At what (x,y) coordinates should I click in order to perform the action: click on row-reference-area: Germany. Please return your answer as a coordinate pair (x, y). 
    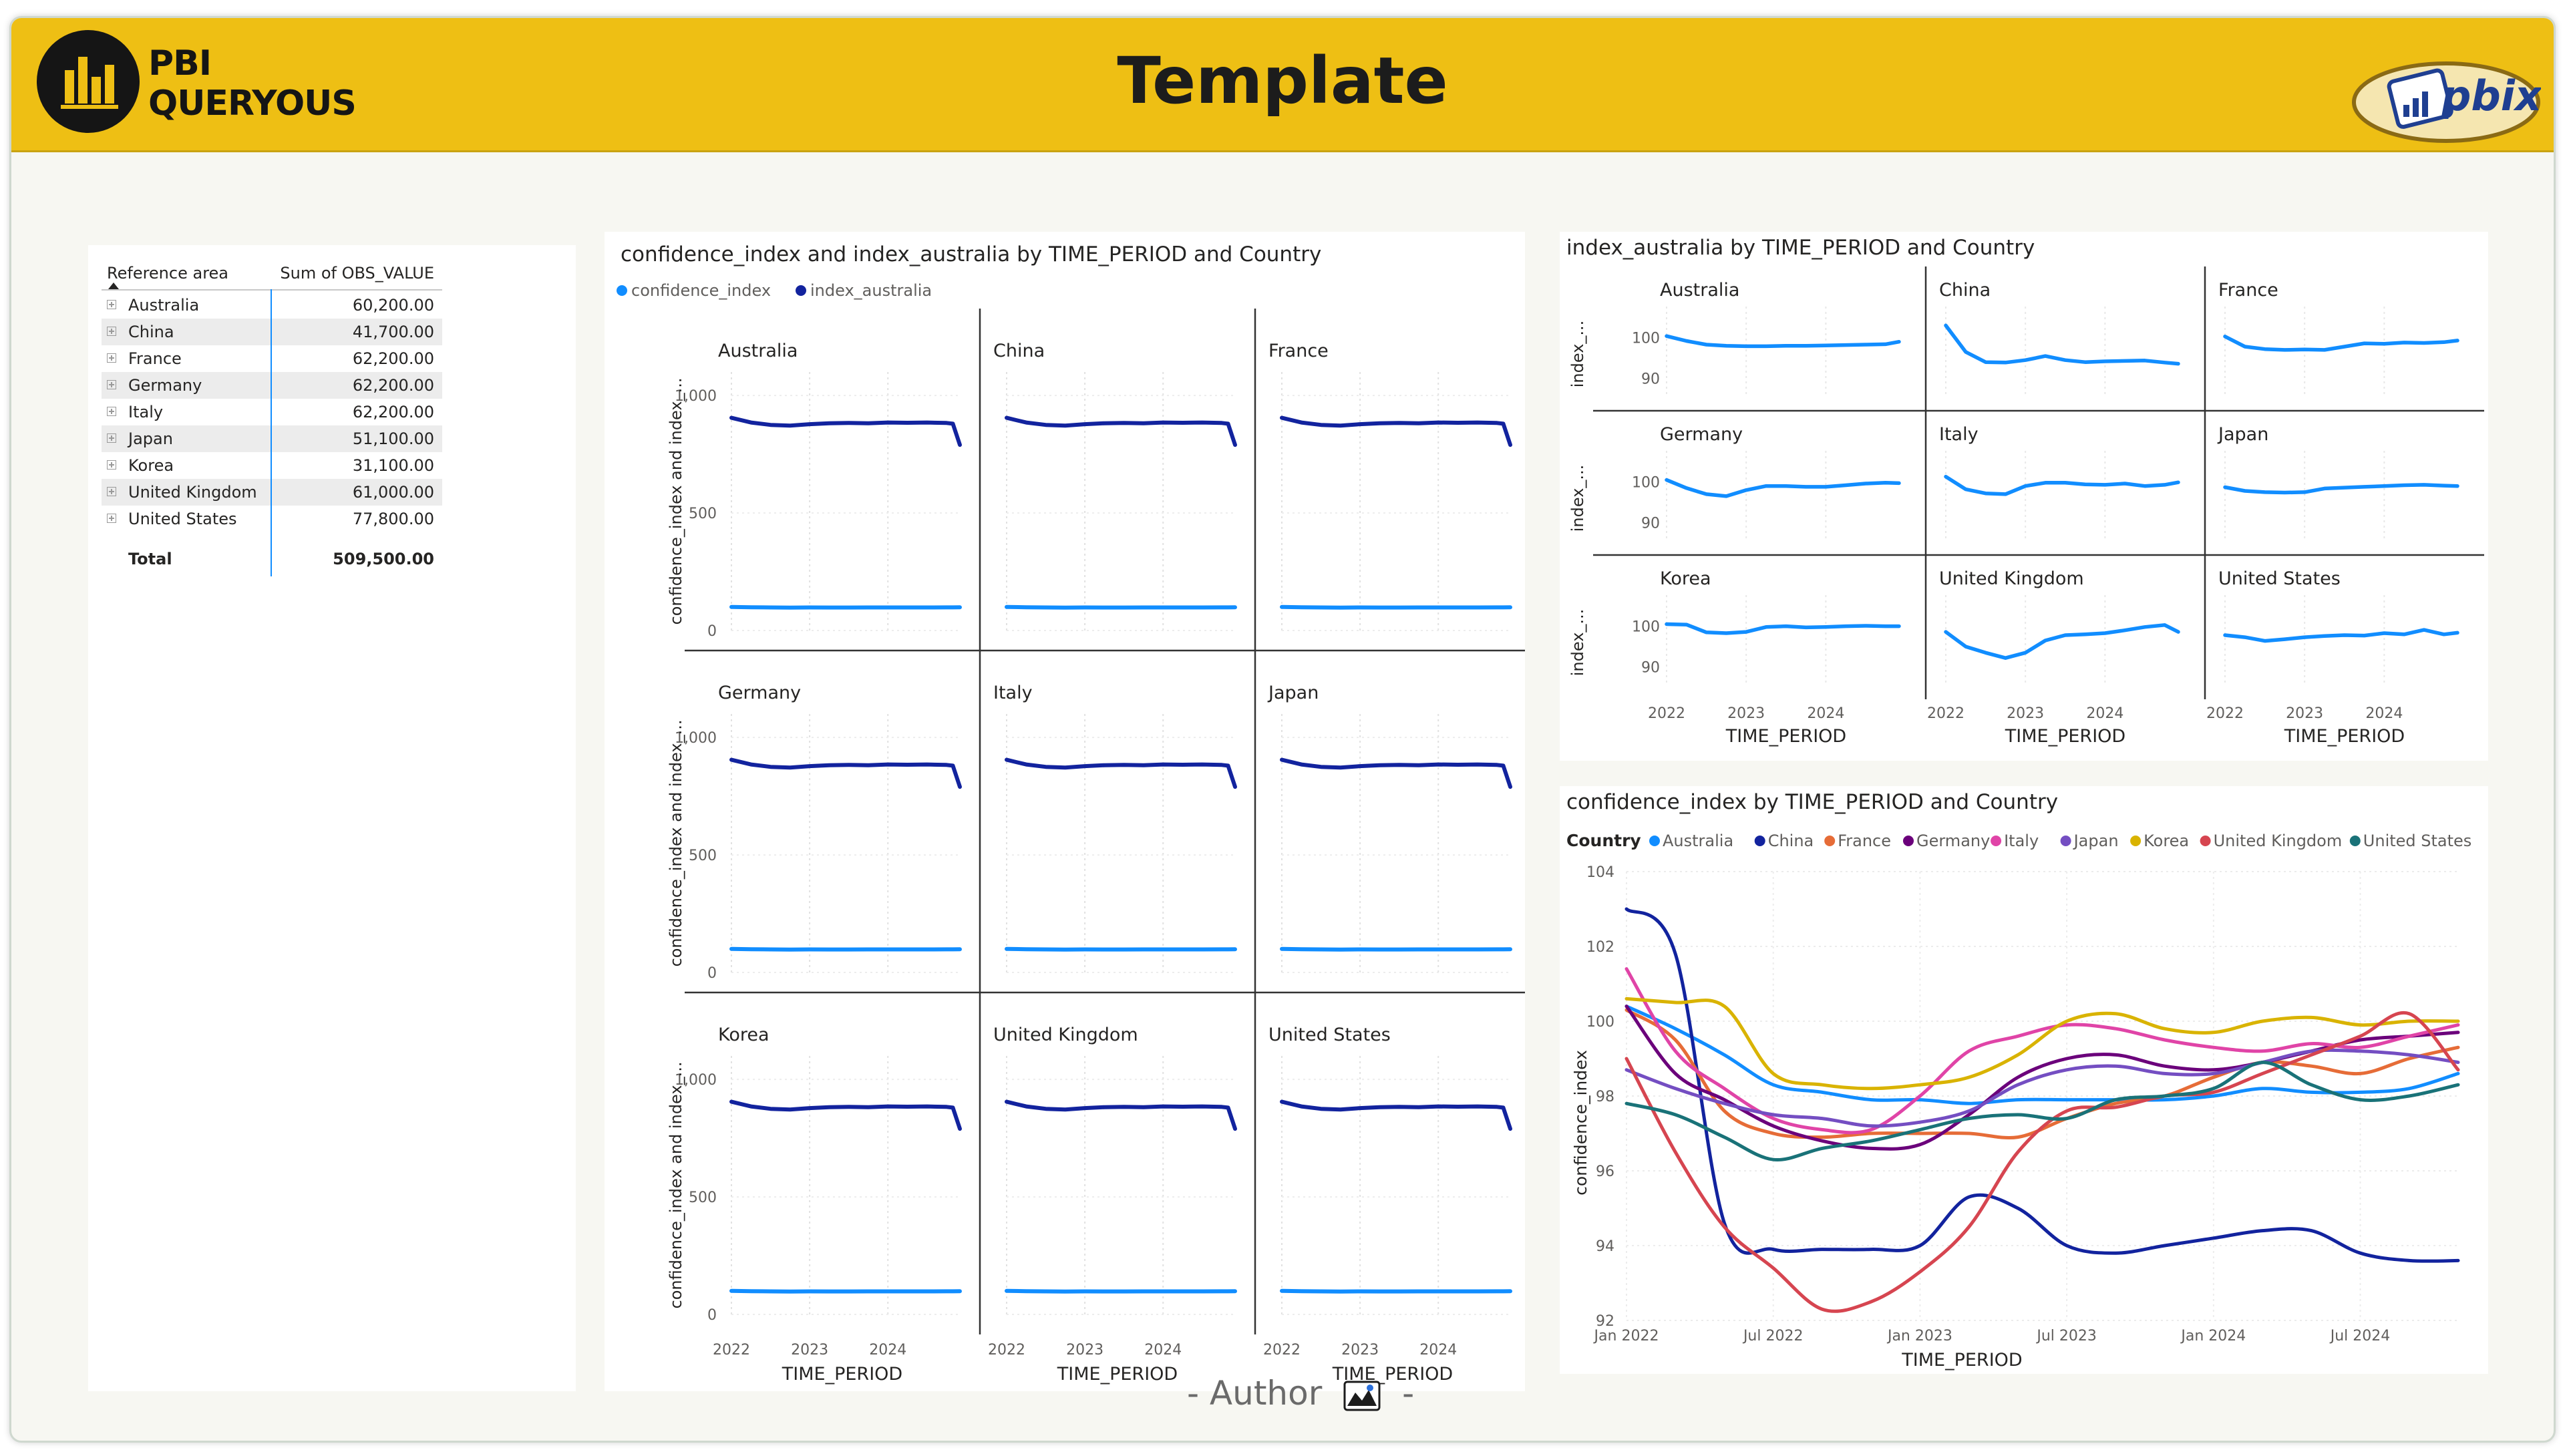
    Looking at the image, I should click on (165, 385).